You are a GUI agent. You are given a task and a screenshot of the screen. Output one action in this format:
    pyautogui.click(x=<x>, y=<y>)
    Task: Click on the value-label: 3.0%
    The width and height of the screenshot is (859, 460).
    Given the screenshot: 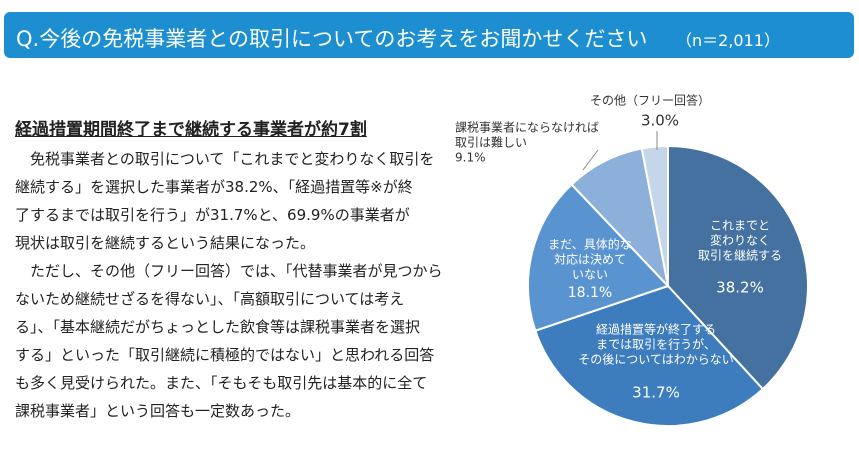 What is the action you would take?
    pyautogui.click(x=660, y=121)
    